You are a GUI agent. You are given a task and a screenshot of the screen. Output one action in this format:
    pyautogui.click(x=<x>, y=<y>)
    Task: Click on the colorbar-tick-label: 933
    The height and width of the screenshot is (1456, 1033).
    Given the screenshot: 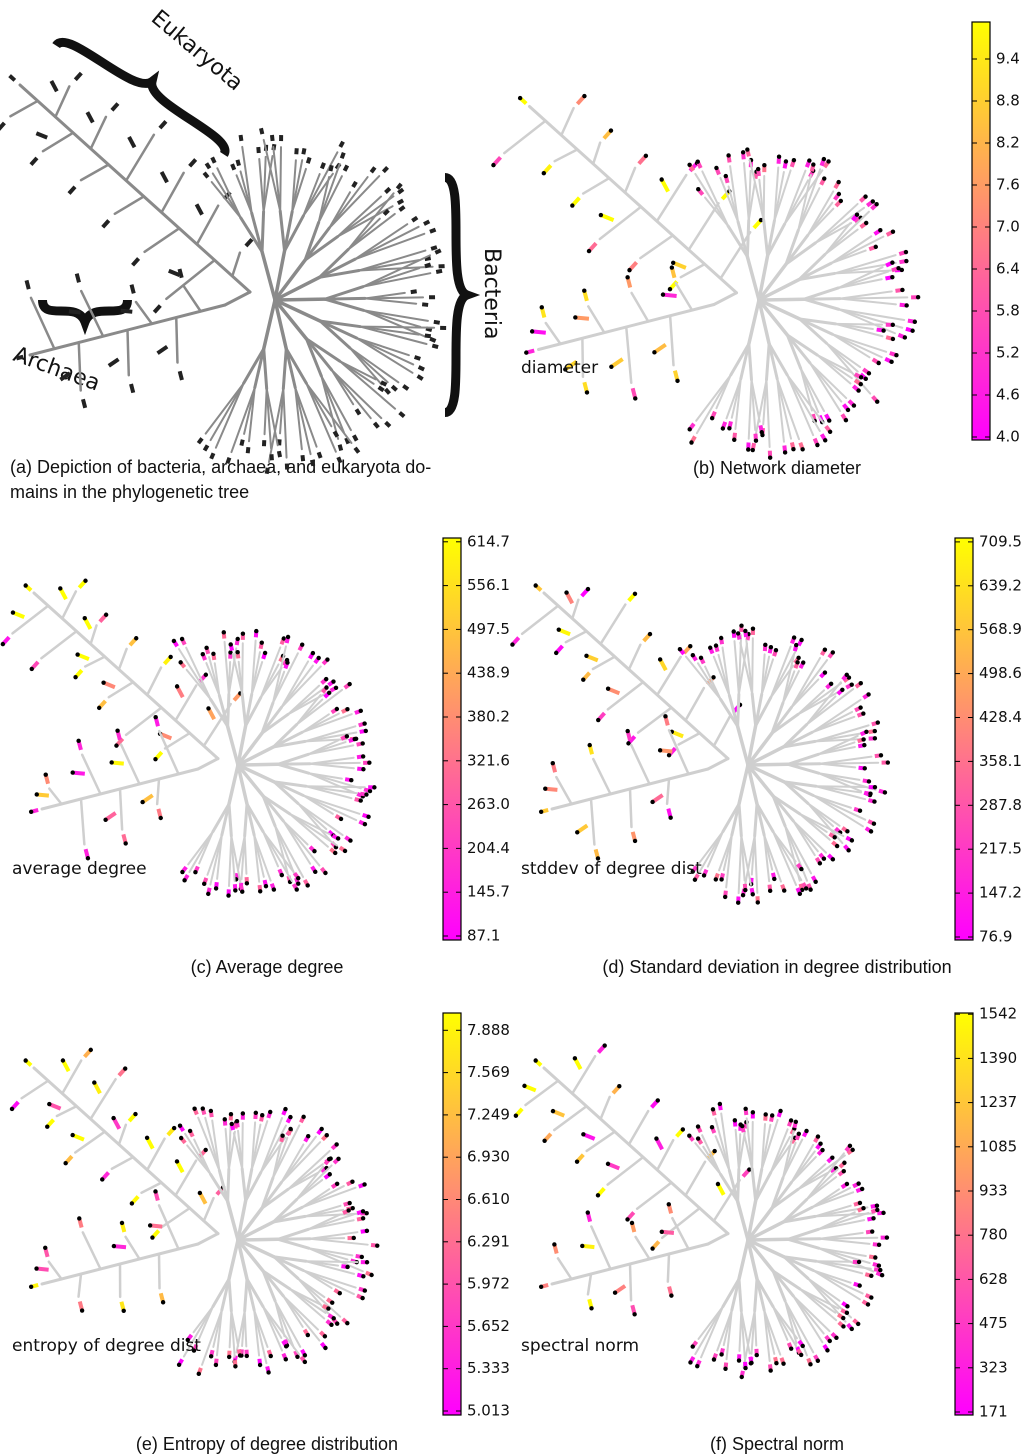 What is the action you would take?
    pyautogui.click(x=993, y=1191)
    